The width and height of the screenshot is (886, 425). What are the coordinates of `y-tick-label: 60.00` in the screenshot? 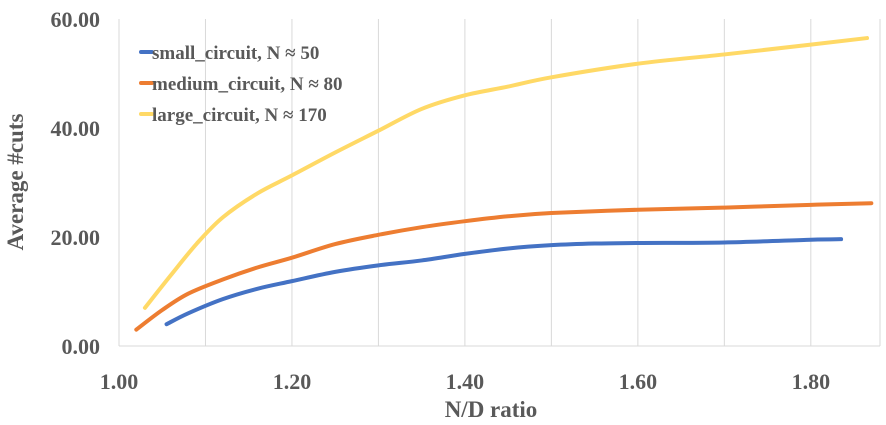 It's located at (76, 19).